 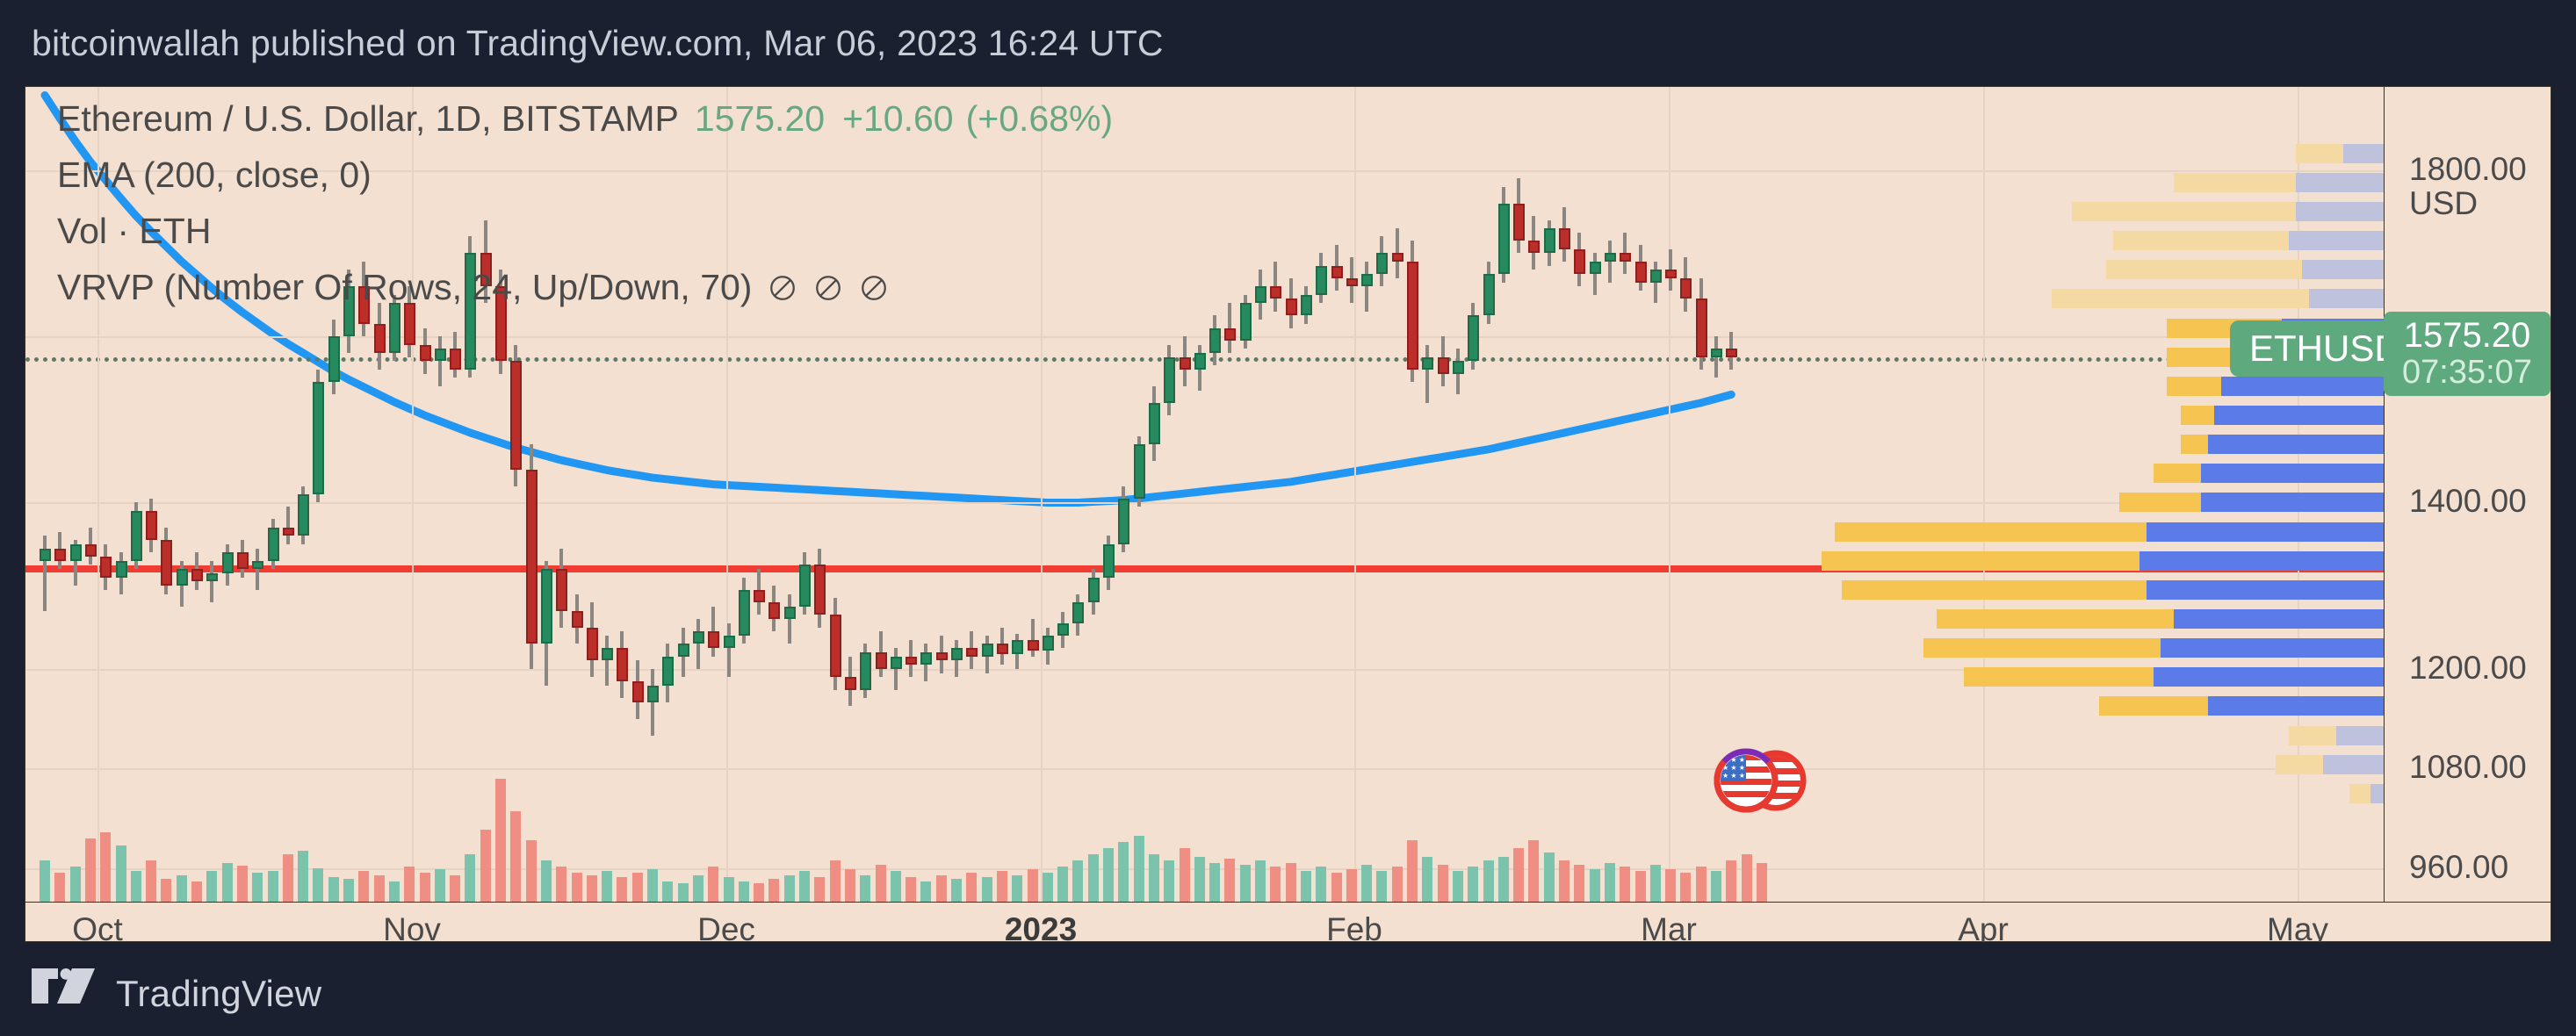 I want to click on legend-row-volume: Vol · ETH, so click(x=585, y=231).